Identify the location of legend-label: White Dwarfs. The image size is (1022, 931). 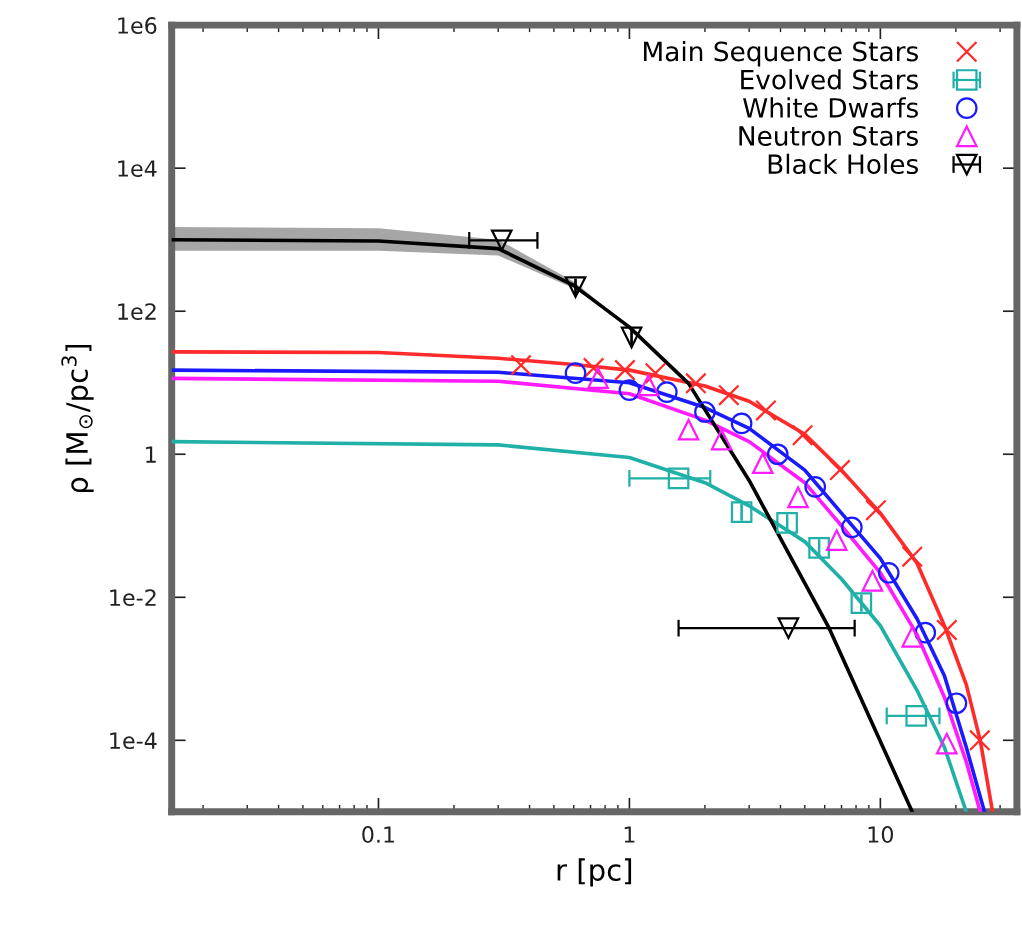
(830, 107).